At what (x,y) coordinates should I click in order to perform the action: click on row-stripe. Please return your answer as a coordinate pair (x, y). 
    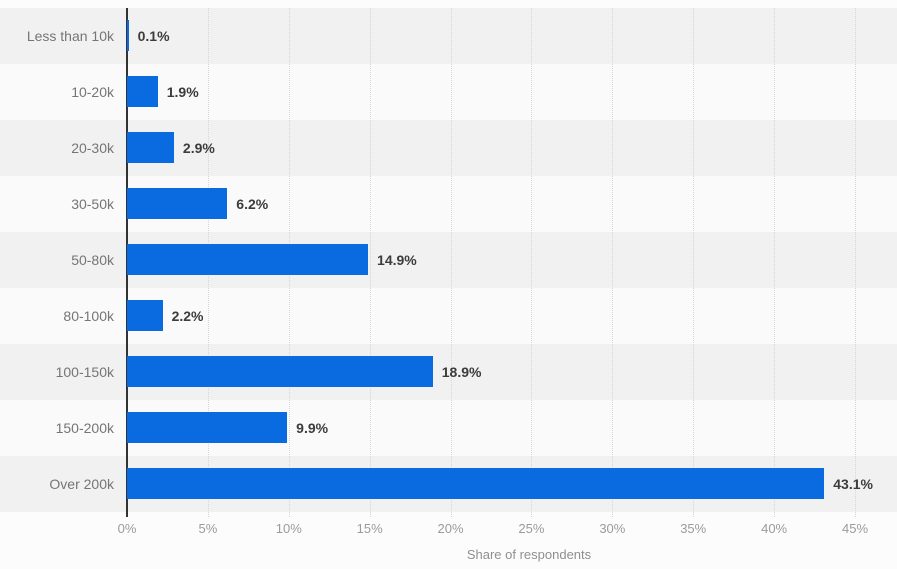
    Looking at the image, I should click on (448, 36).